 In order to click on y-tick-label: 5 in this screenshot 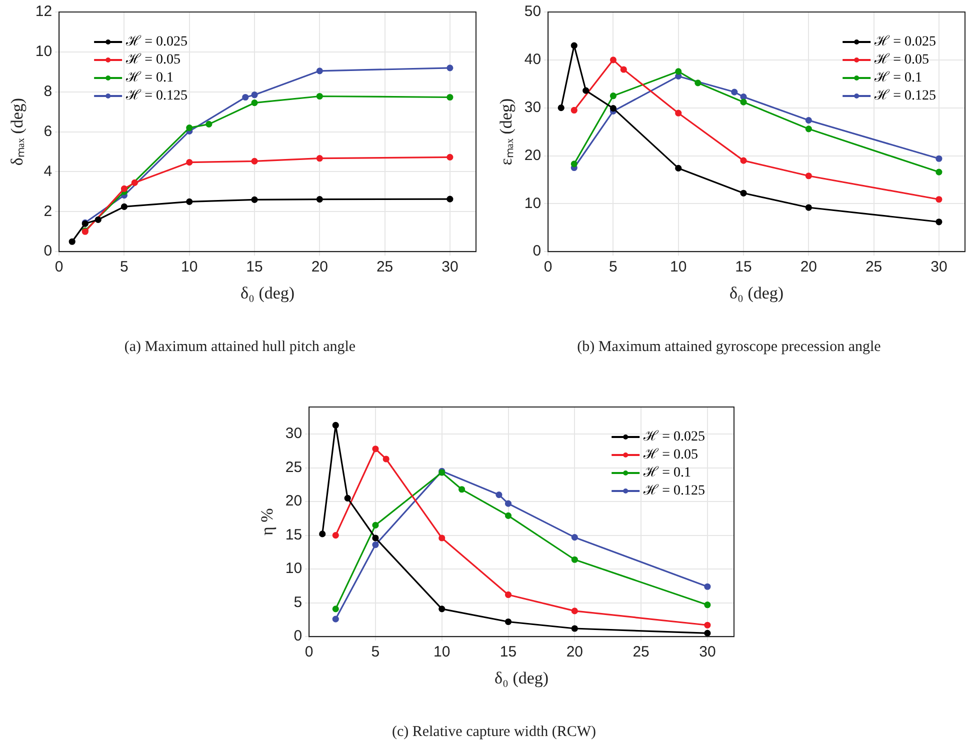, I will do `click(298, 602)`.